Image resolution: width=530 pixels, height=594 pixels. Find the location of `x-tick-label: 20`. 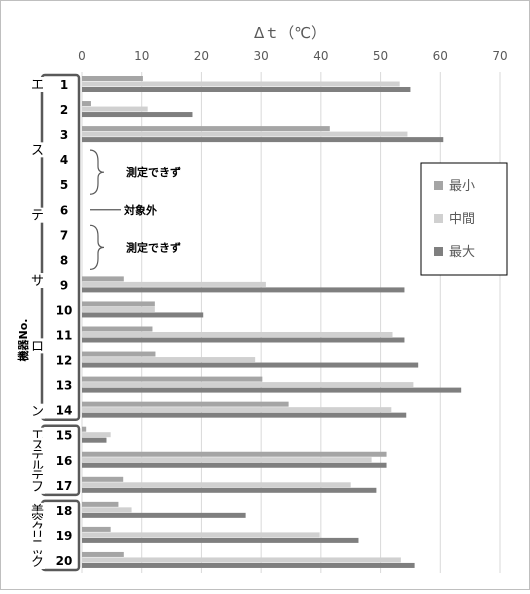

x-tick-label: 20 is located at coordinates (201, 56).